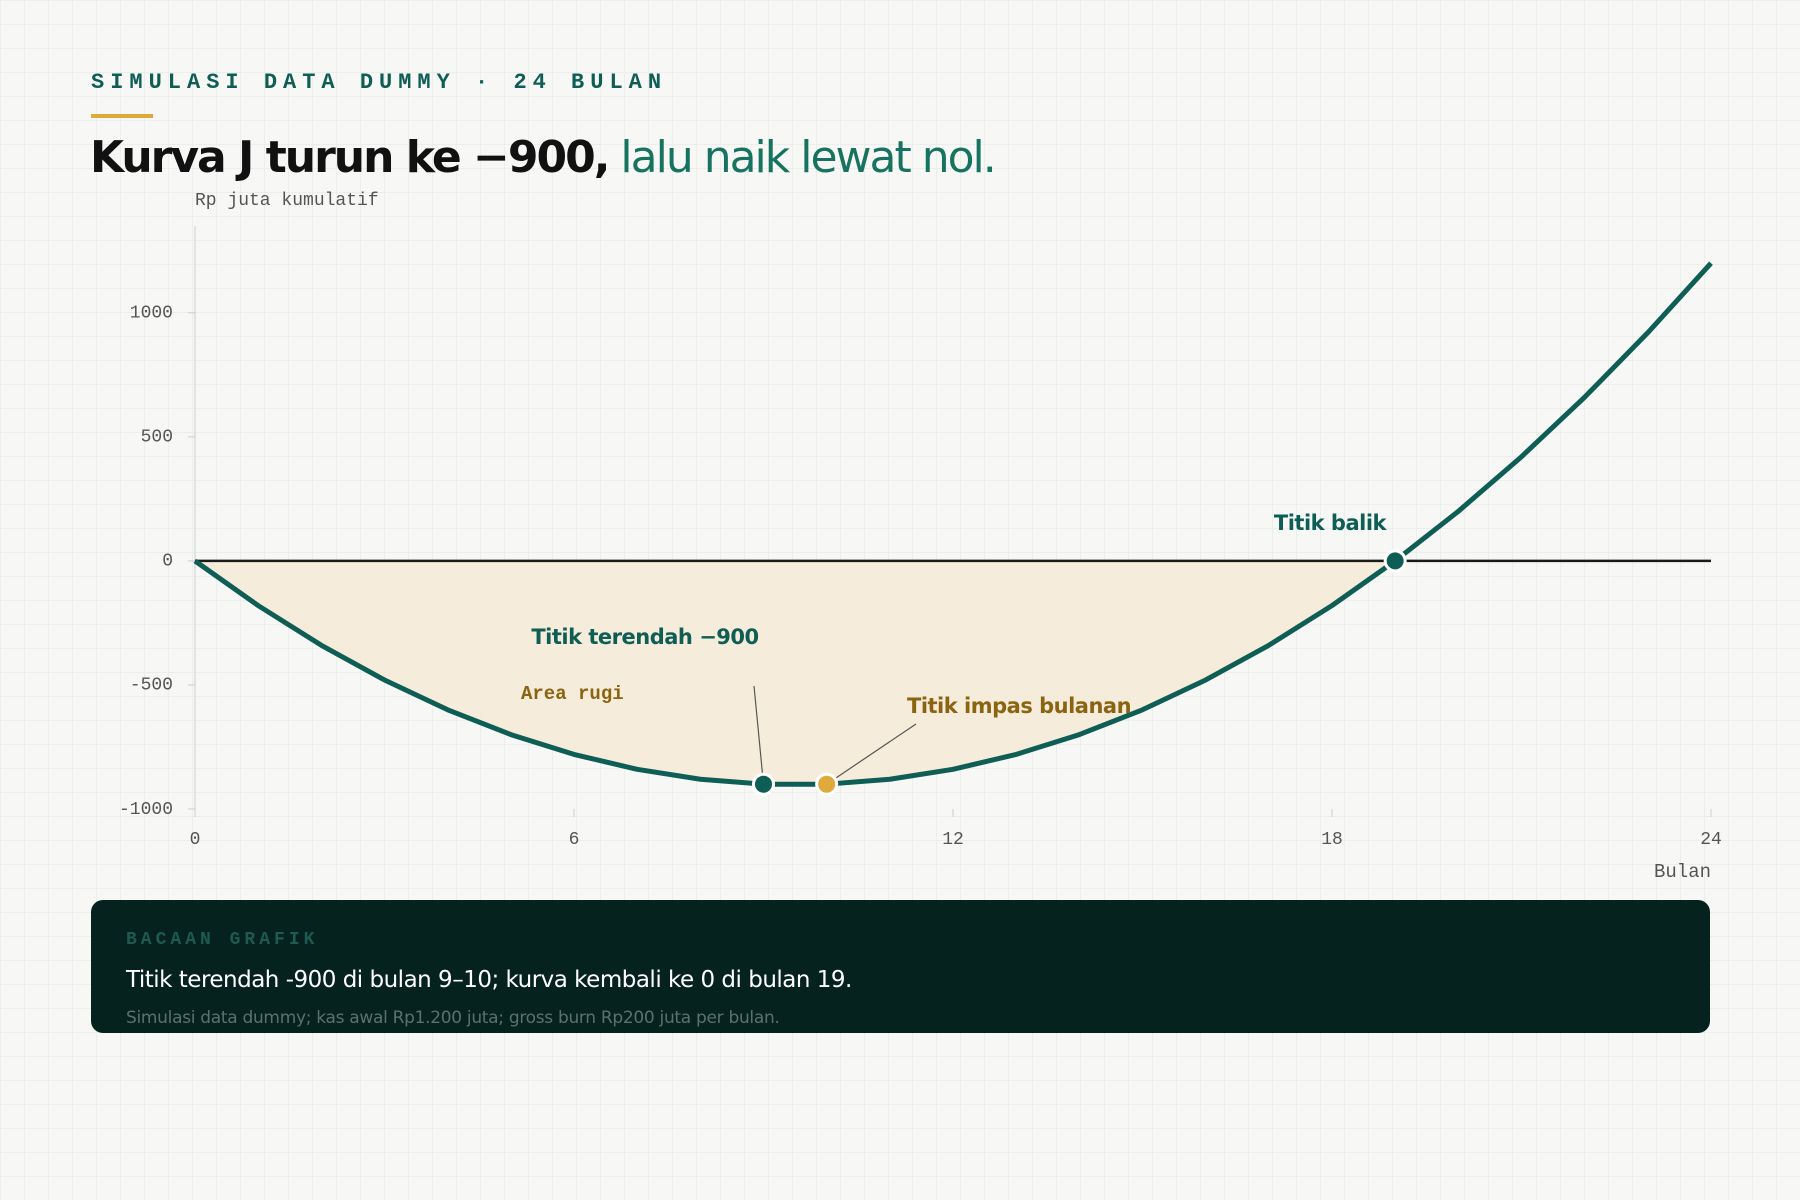 Image resolution: width=1800 pixels, height=1200 pixels. I want to click on y-axis-label: Rp juta kumulatif, so click(287, 201).